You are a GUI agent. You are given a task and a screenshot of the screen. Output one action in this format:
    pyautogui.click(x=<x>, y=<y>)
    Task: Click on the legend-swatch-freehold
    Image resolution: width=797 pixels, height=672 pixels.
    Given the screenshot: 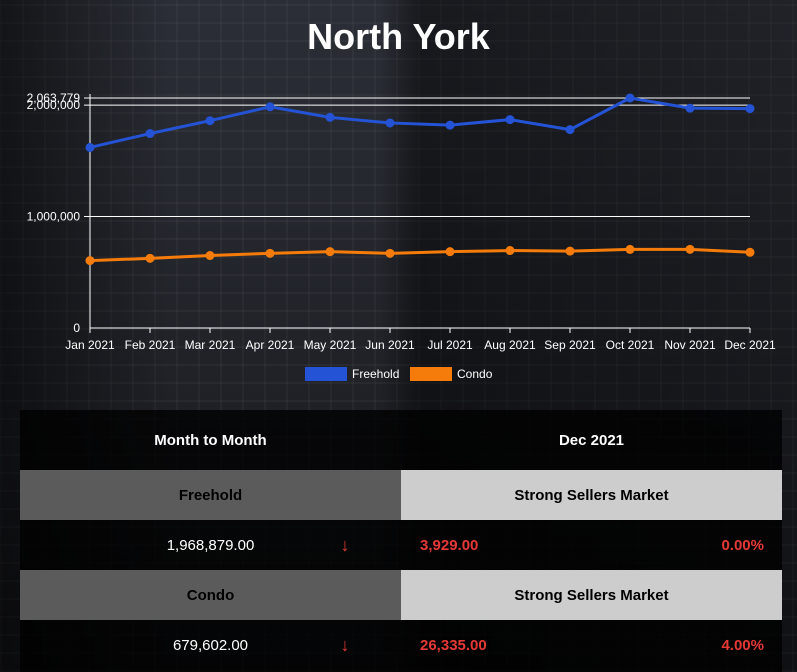 What is the action you would take?
    pyautogui.click(x=326, y=374)
    